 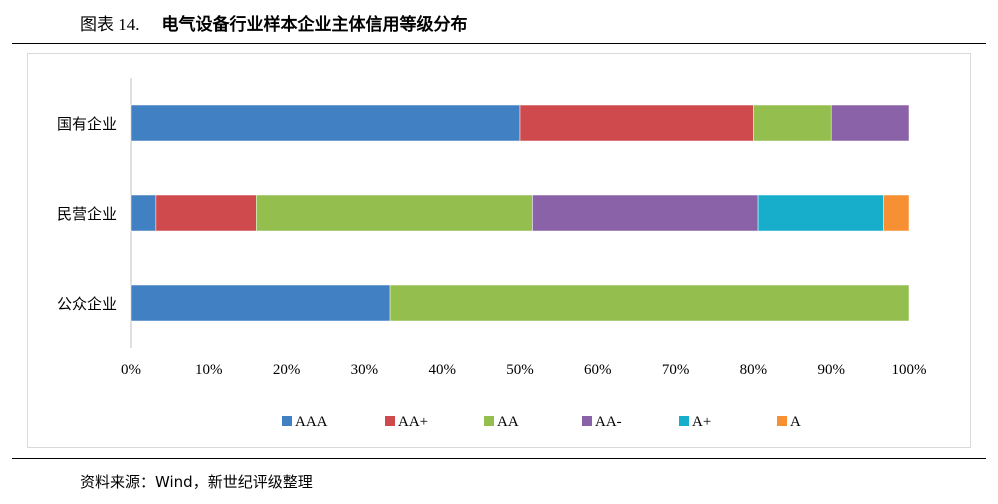 I want to click on x-tick-label: 30%, so click(x=365, y=370).